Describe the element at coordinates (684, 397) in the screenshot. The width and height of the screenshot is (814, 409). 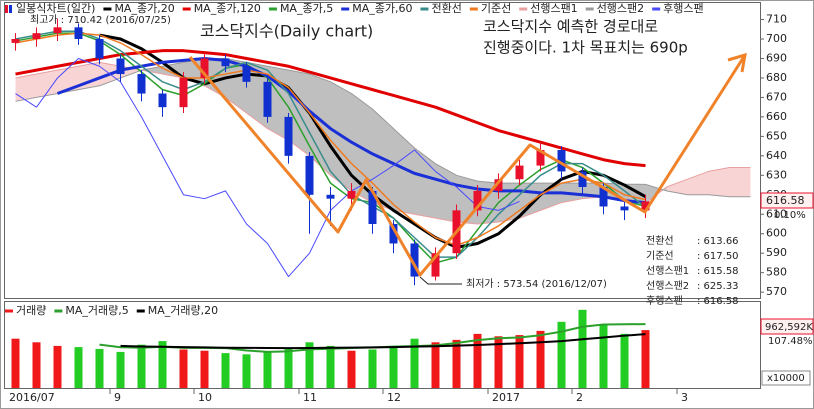
I see `x-tick-label: 3` at that location.